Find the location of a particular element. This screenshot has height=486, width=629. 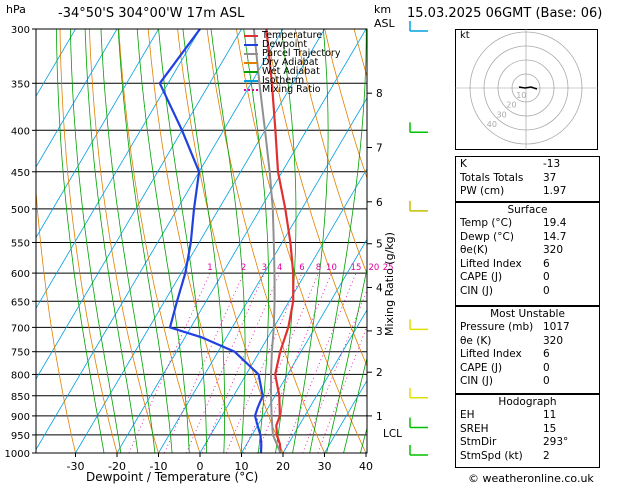

table-row: StmDir 293° is located at coordinates (527, 443).